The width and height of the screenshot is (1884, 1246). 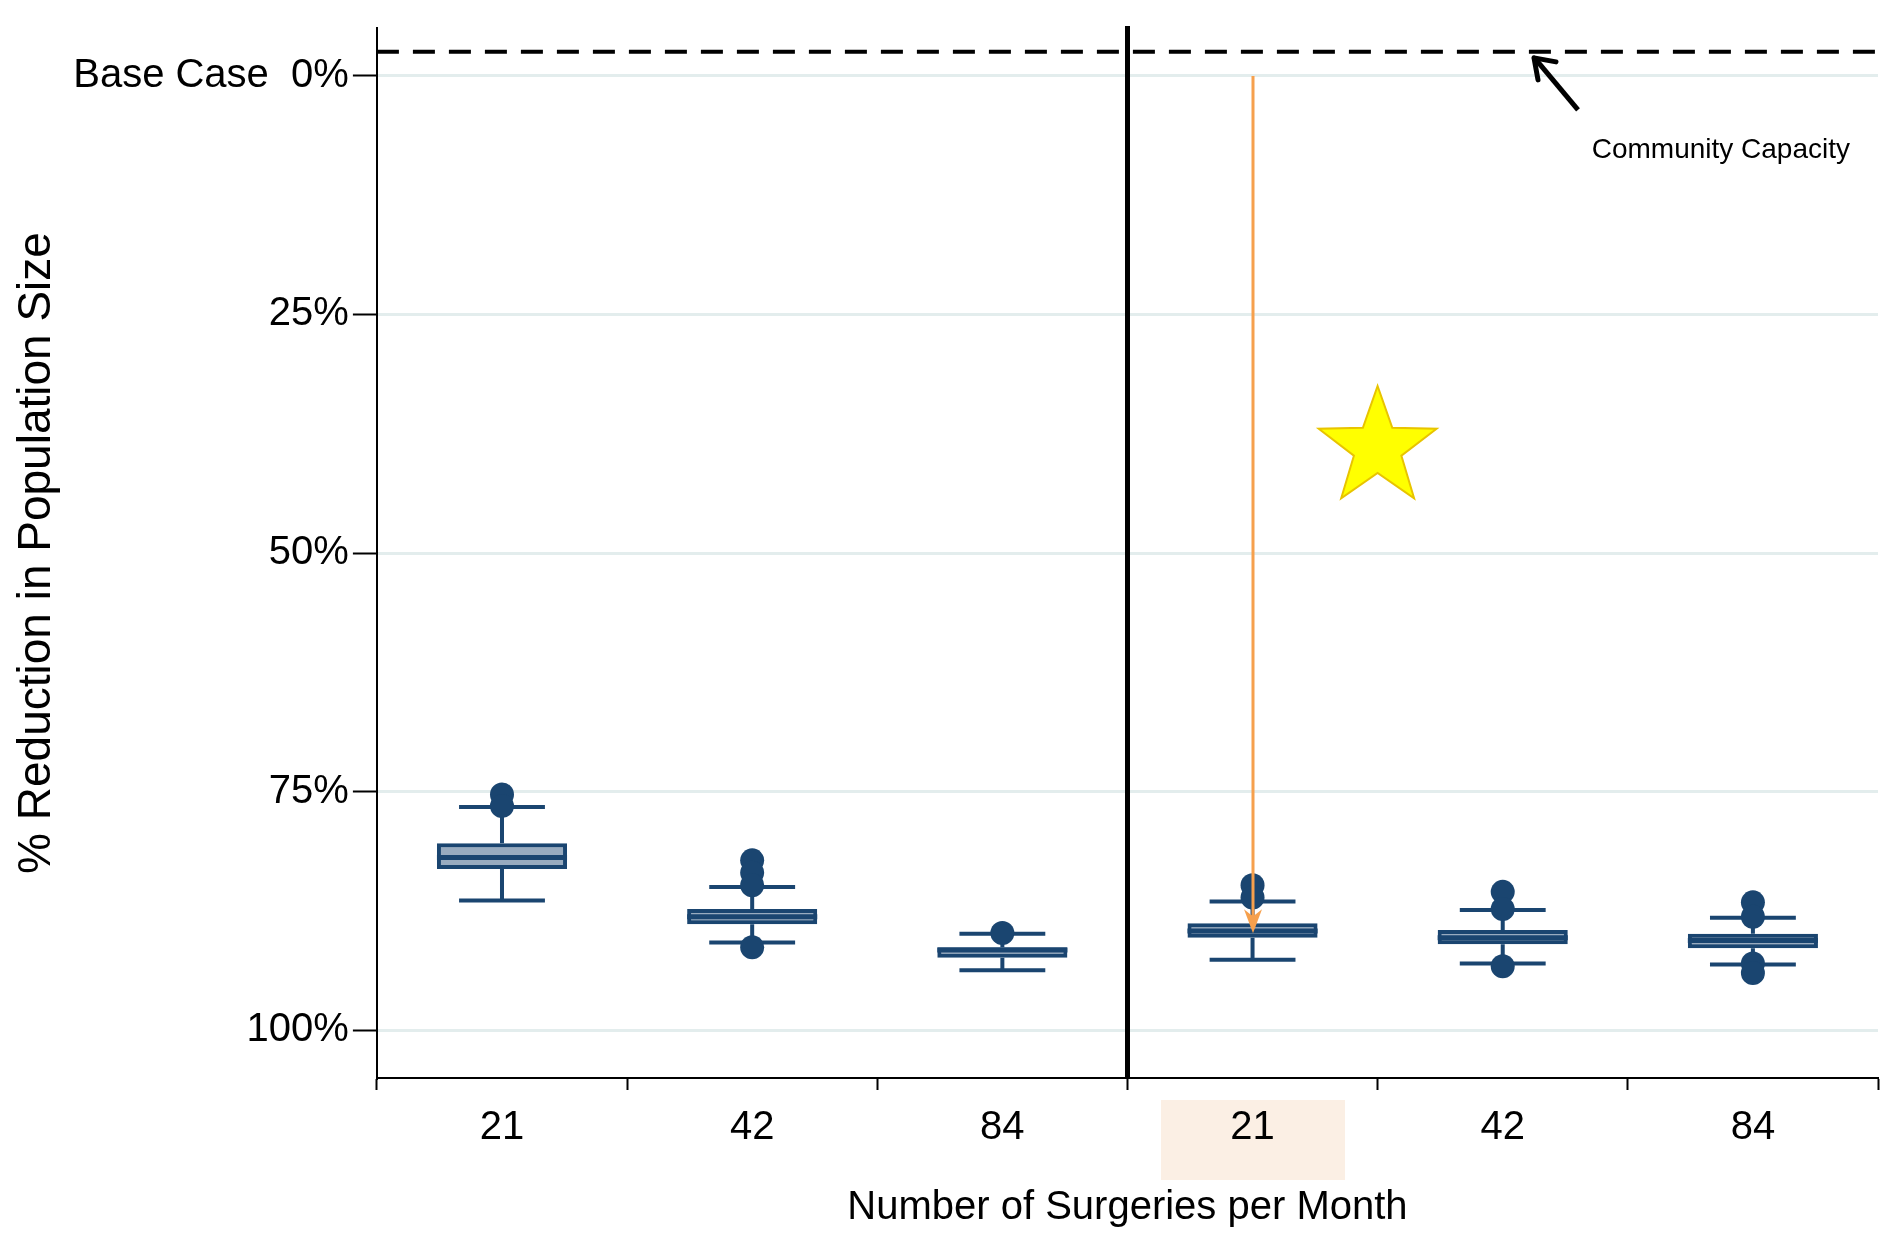 What do you see at coordinates (297, 1027) in the screenshot?
I see `y-tick-label: 100%` at bounding box center [297, 1027].